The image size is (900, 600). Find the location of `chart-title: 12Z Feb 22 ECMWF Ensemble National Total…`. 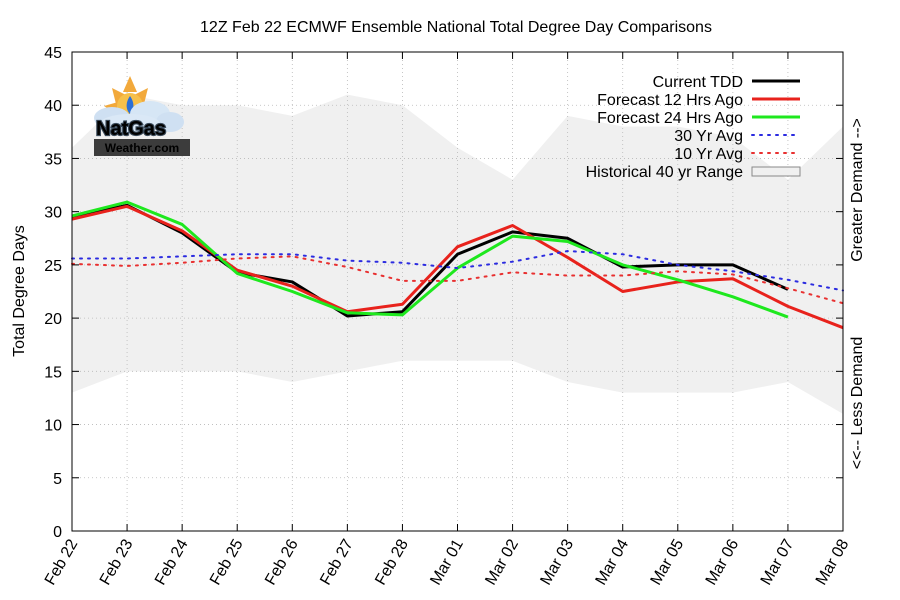

chart-title: 12Z Feb 22 ECMWF Ensemble National Total… is located at coordinates (456, 27).